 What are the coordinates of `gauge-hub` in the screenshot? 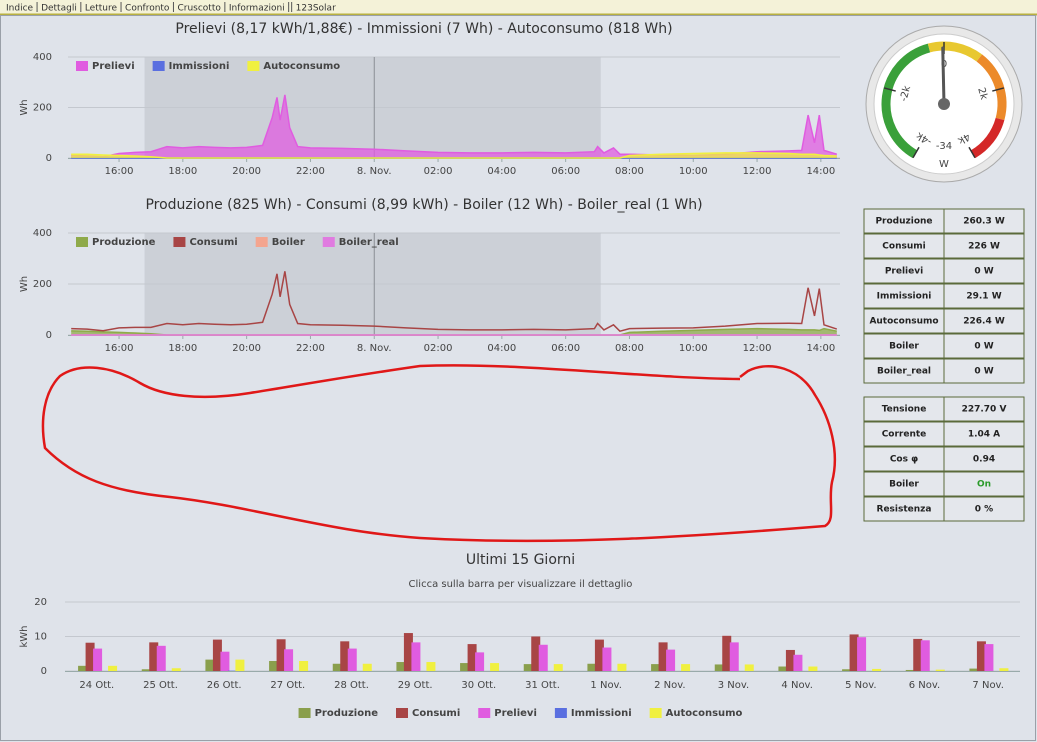 It's located at (944, 104).